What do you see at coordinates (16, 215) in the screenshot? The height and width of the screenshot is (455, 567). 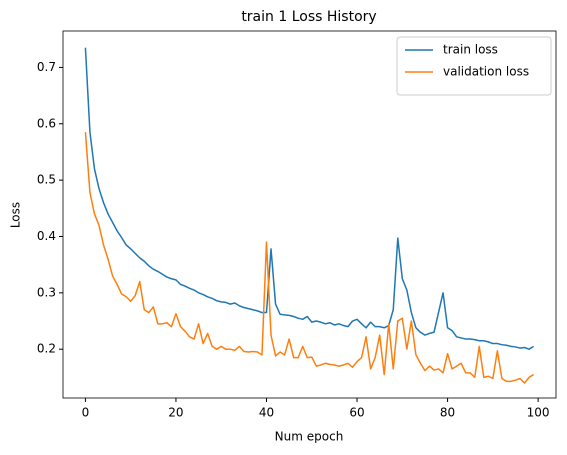 I see `y-axis-label: Loss` at bounding box center [16, 215].